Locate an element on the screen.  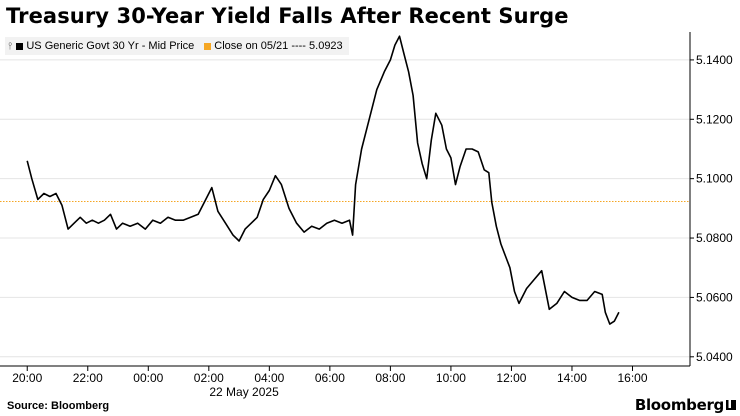
x-tick-label: 22:00 is located at coordinates (88, 378).